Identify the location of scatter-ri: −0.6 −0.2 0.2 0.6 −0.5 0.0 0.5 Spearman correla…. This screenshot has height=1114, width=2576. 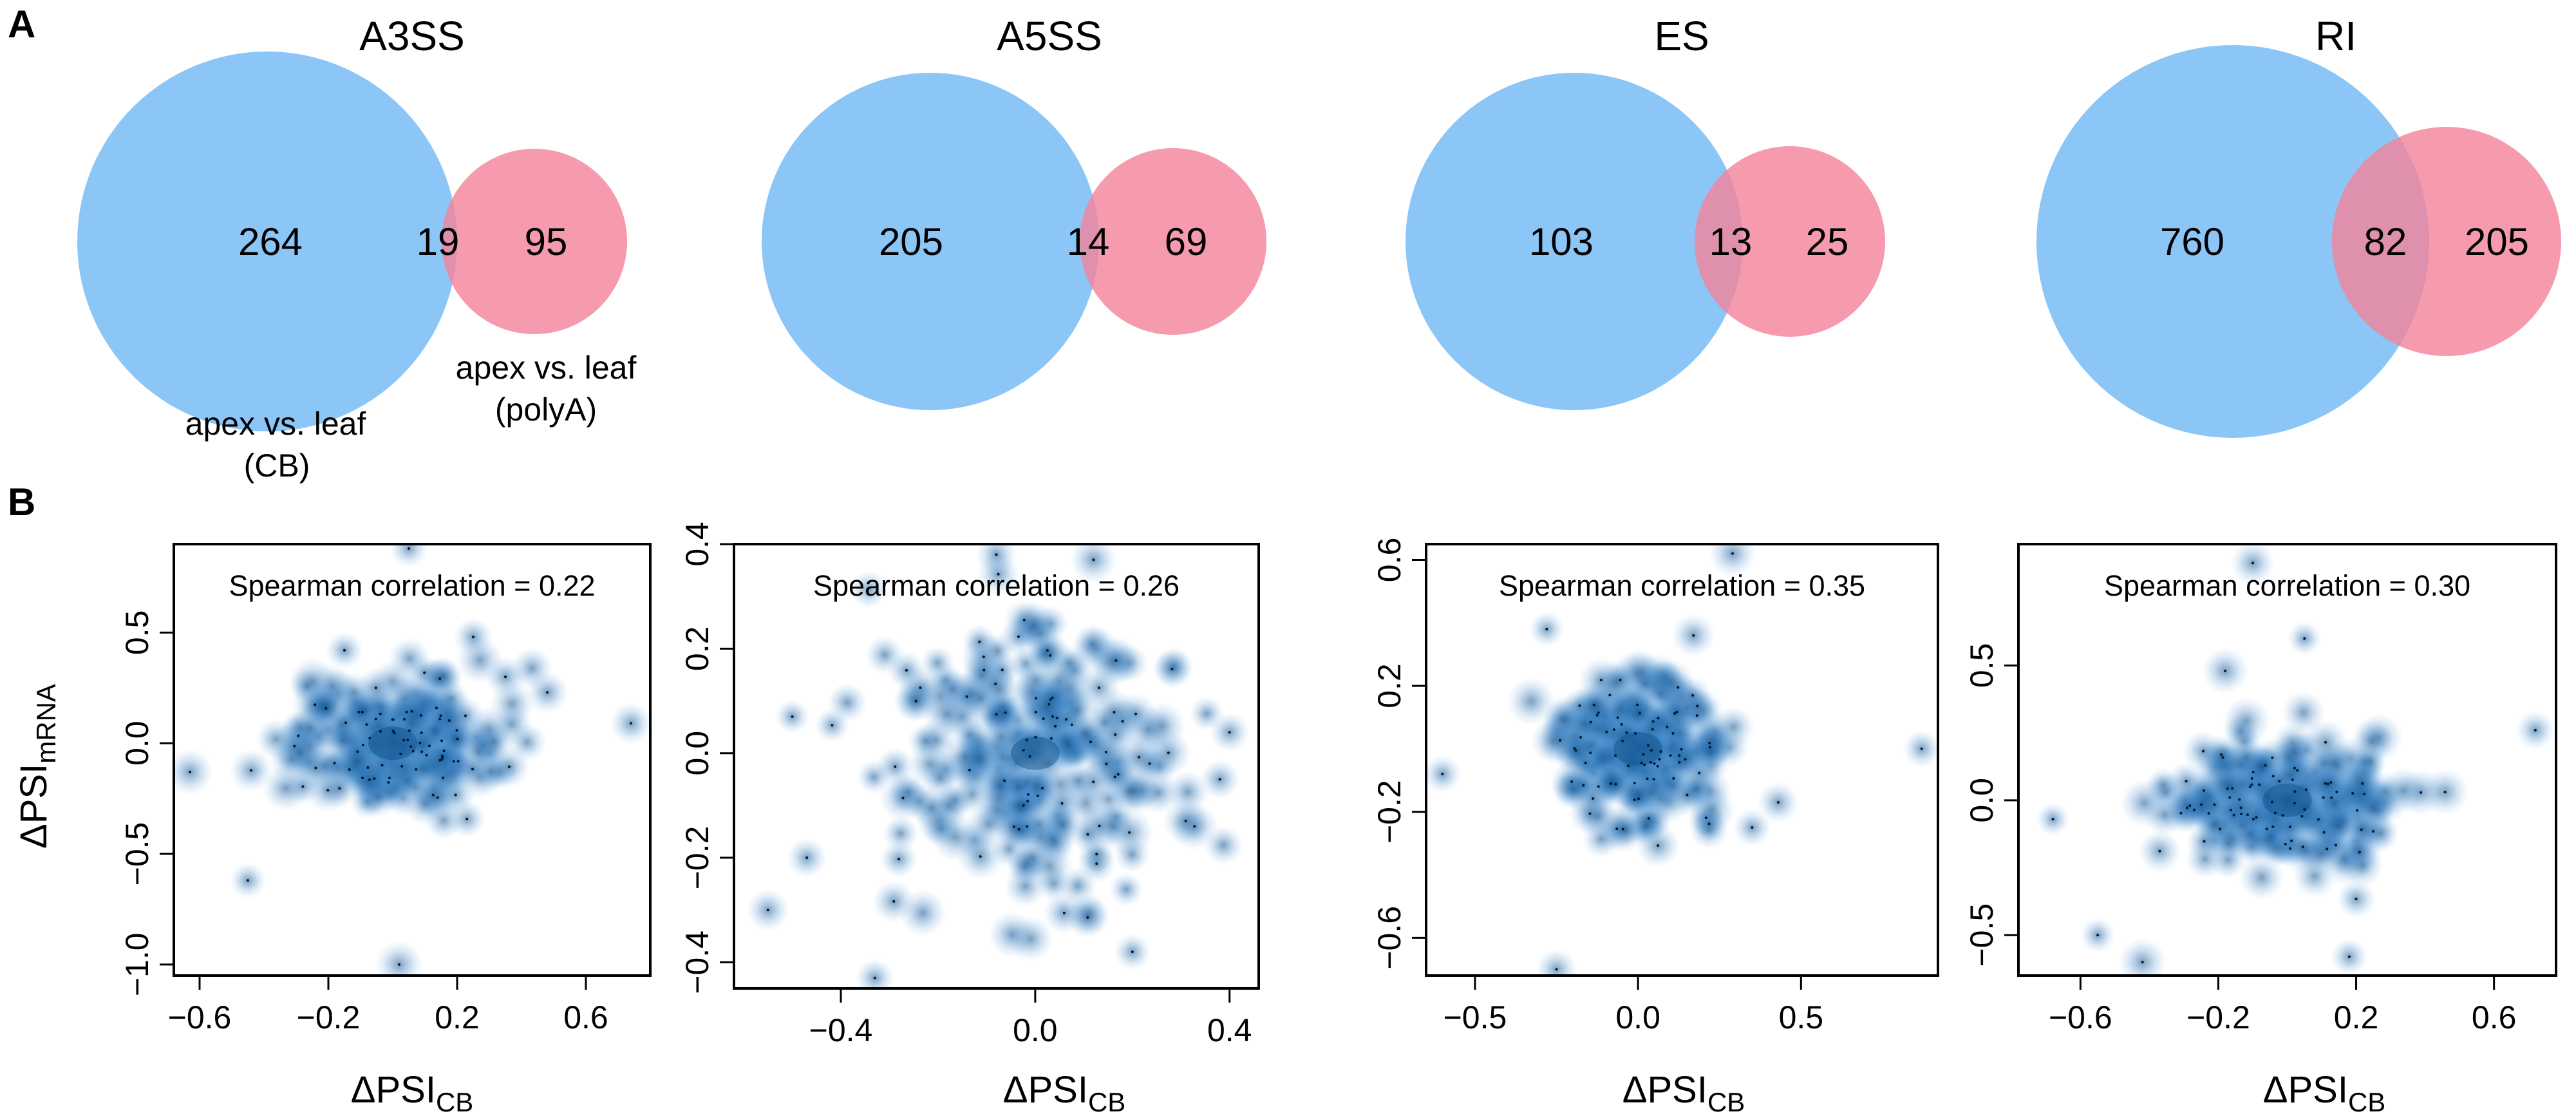
(2260, 789).